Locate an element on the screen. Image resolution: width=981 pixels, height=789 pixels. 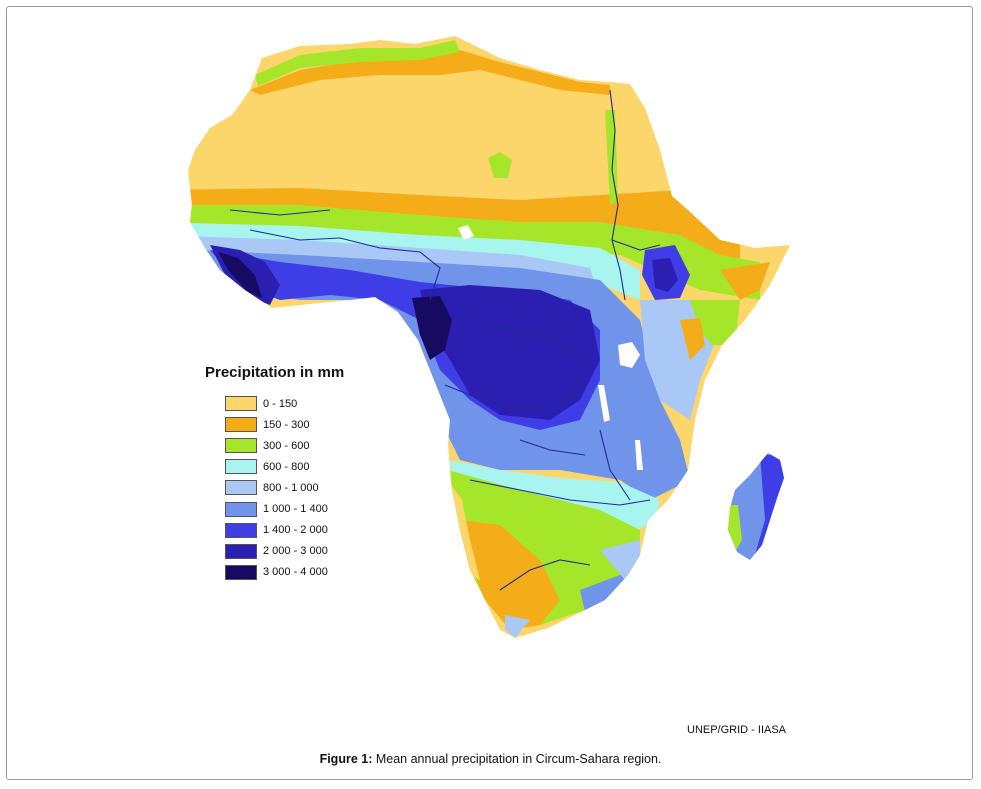
legend-label: 2 000 - 3 000 is located at coordinates (295, 551).